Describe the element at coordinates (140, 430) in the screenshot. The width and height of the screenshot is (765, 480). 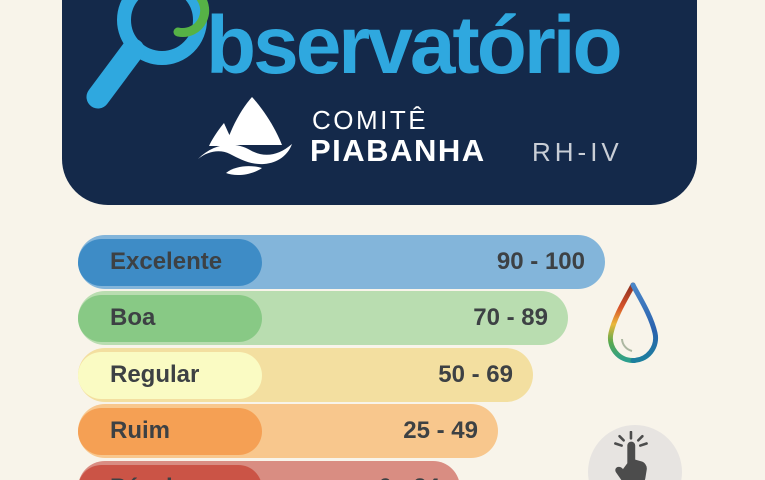
I see `scale-label: Ruim` at that location.